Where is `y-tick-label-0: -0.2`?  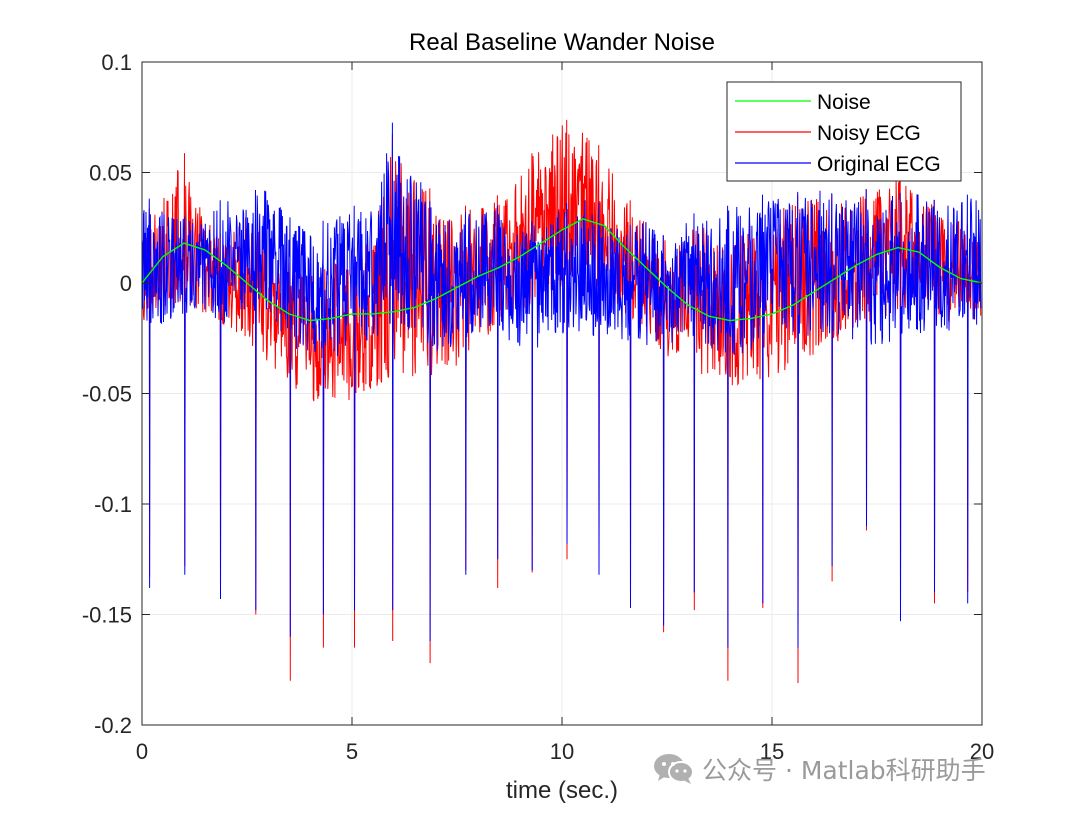
y-tick-label-0: -0.2 is located at coordinates (113, 725).